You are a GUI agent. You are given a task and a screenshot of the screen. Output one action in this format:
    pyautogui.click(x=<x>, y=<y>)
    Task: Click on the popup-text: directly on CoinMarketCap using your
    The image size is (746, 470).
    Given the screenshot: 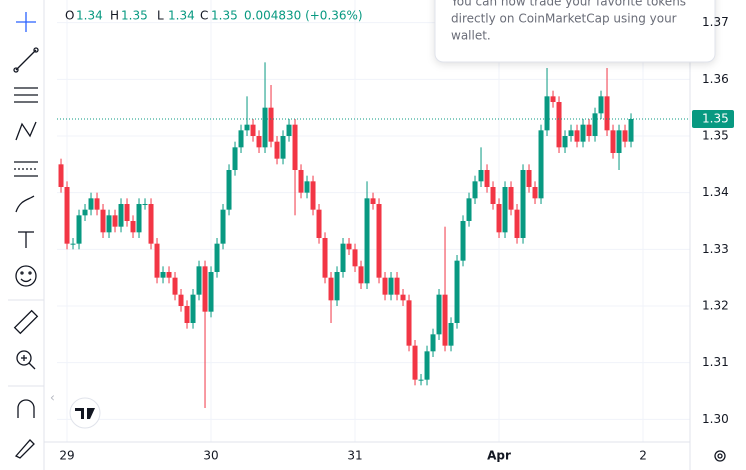 What is the action you would take?
    pyautogui.click(x=564, y=19)
    